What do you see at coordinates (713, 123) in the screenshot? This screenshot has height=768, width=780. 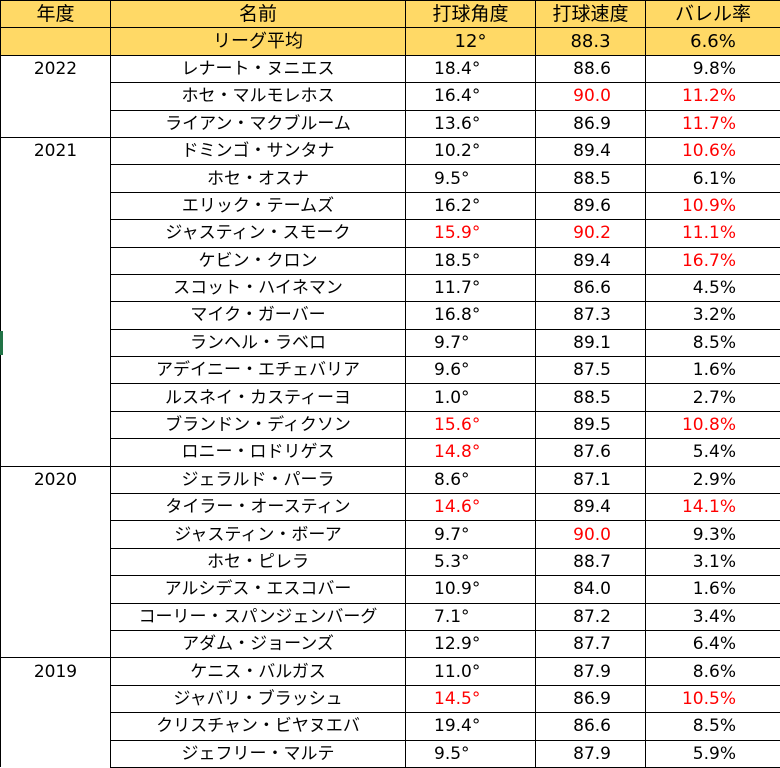 I see `barrel-cell: 11.7%` at bounding box center [713, 123].